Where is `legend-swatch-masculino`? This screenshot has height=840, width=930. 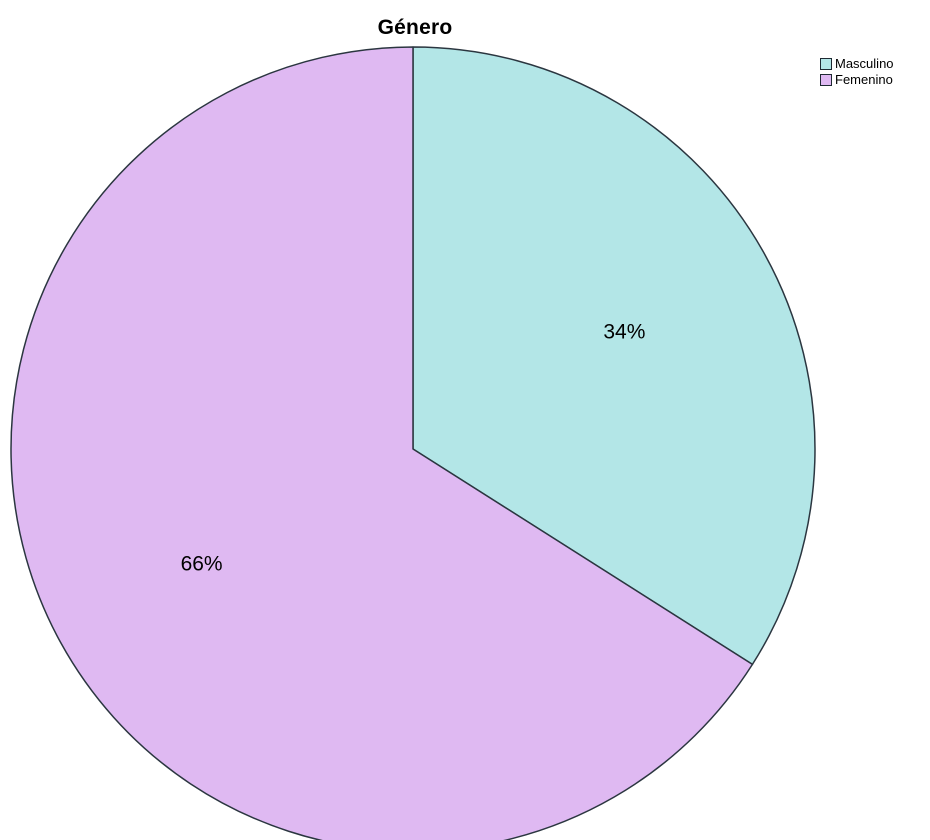 legend-swatch-masculino is located at coordinates (826, 64).